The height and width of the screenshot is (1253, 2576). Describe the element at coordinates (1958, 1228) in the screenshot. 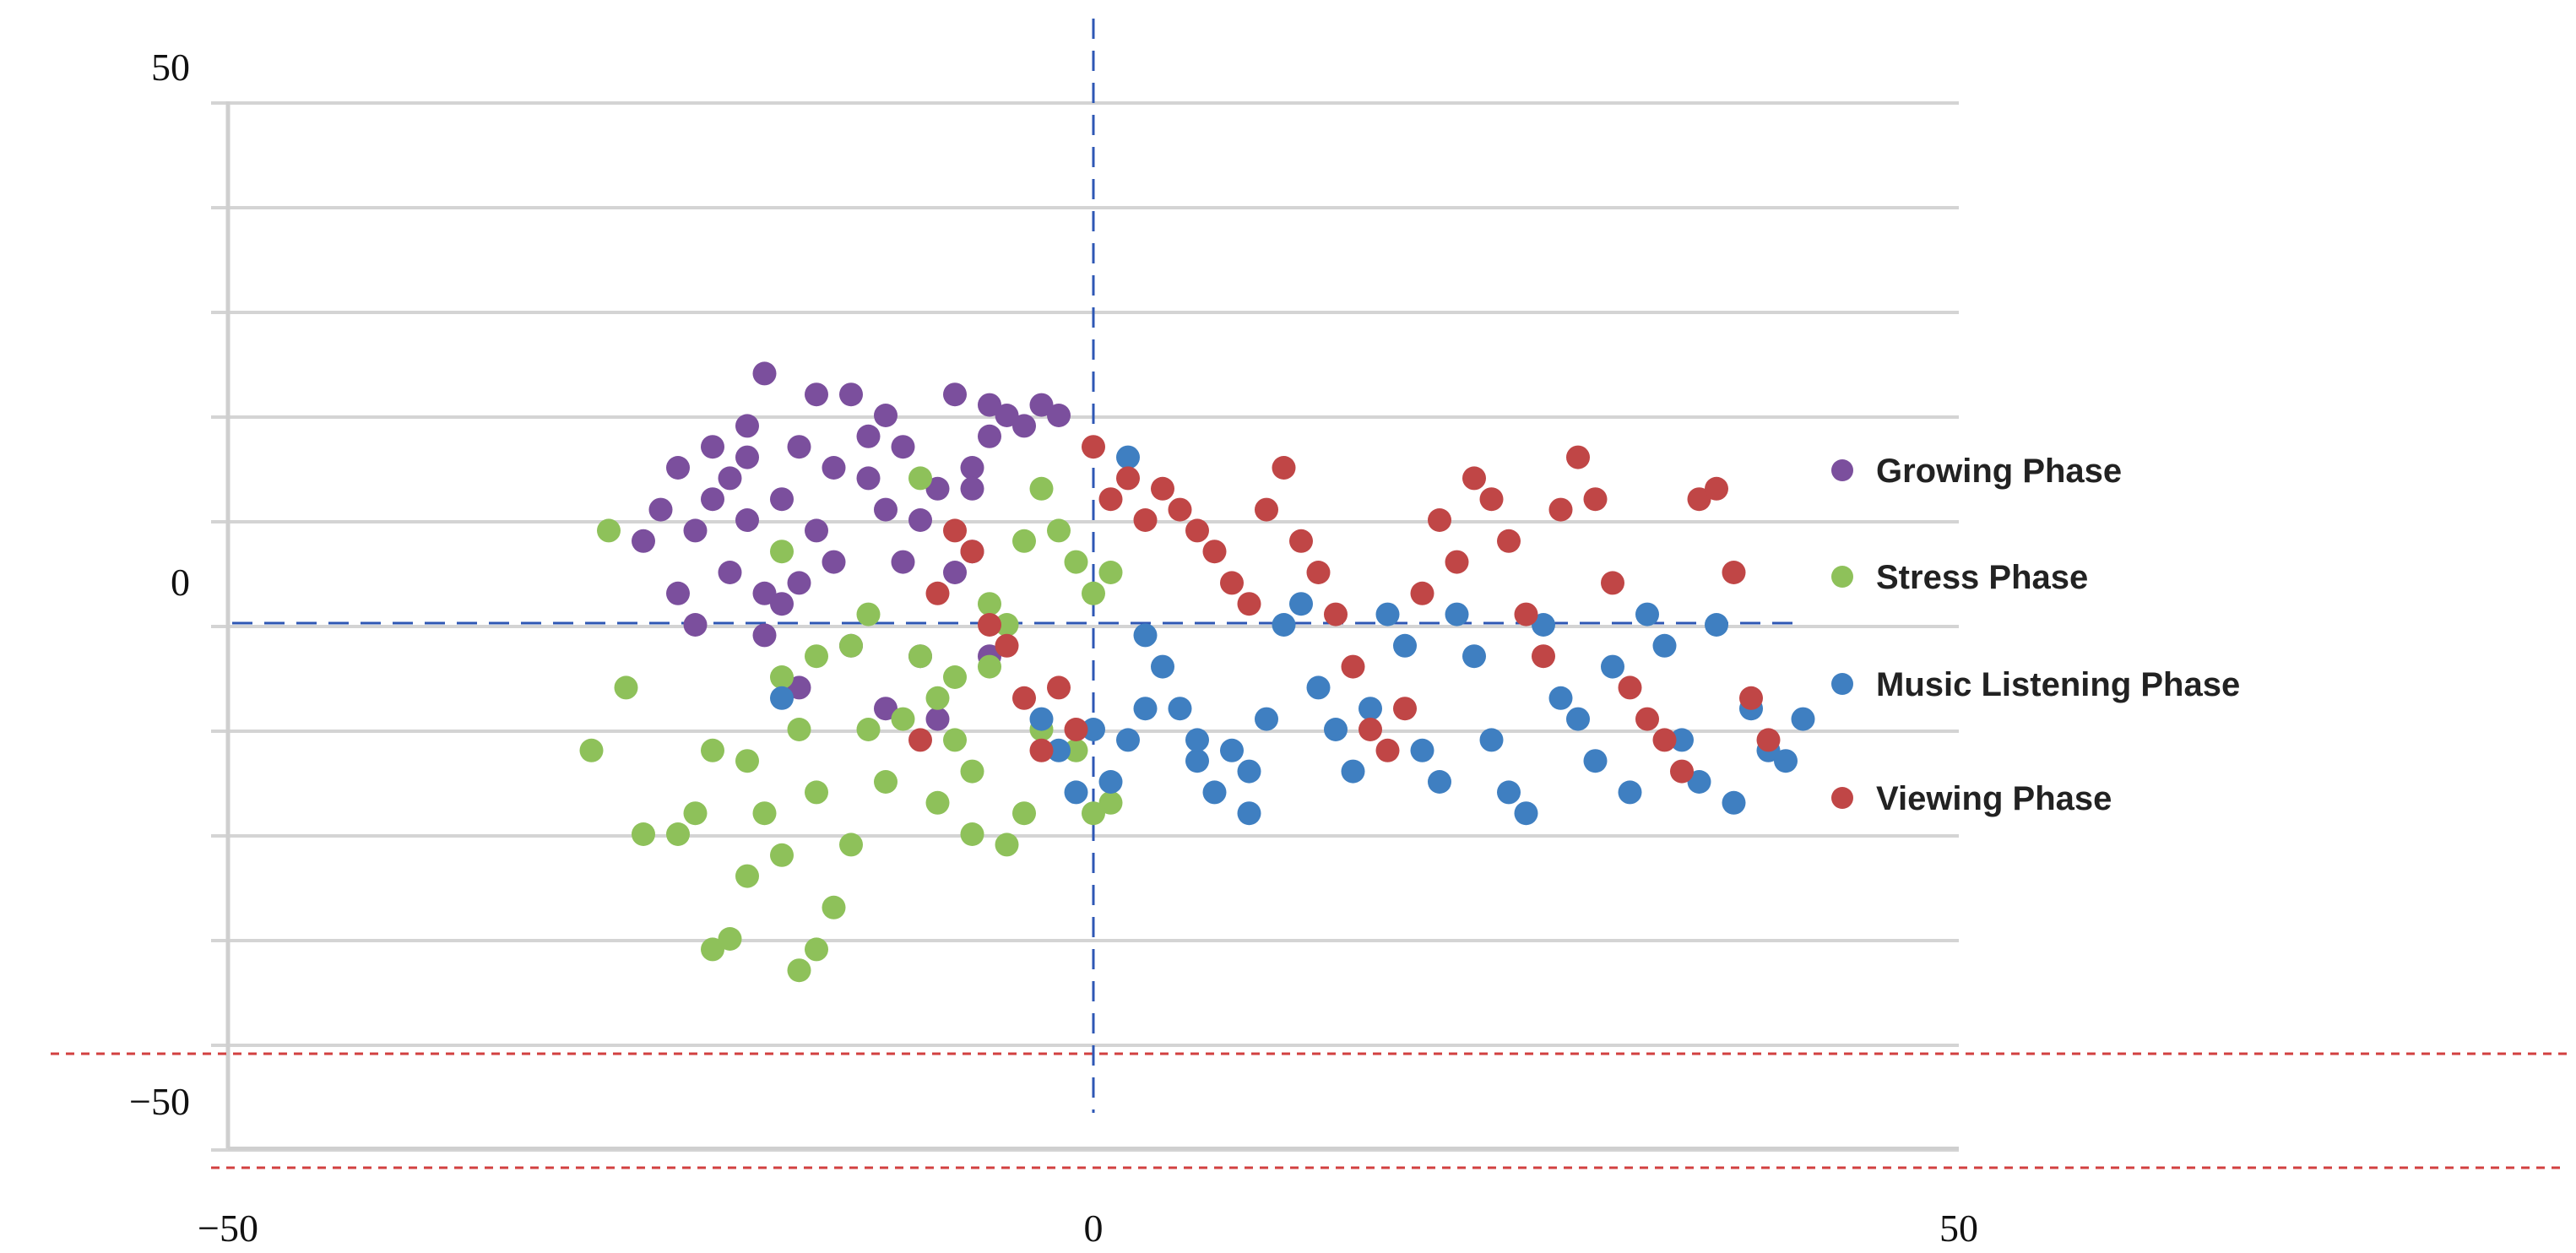

I see `x-tick-label: 50` at that location.